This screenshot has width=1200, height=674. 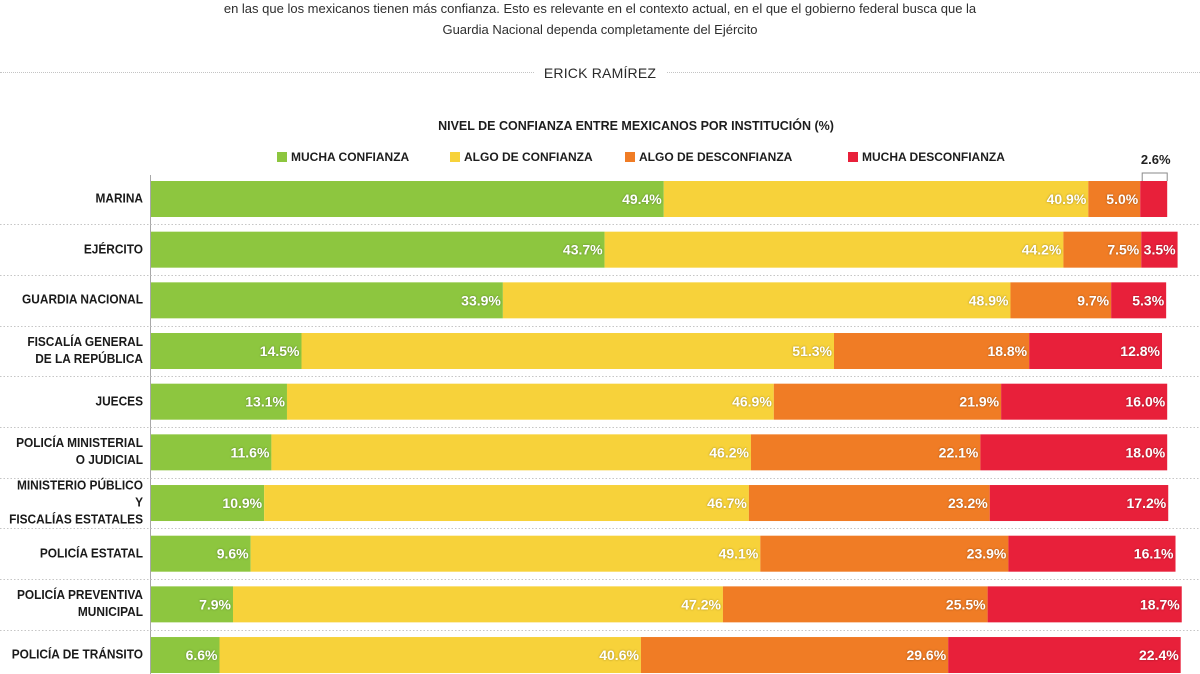 What do you see at coordinates (1160, 604) in the screenshot?
I see `value-label: 18.7%` at bounding box center [1160, 604].